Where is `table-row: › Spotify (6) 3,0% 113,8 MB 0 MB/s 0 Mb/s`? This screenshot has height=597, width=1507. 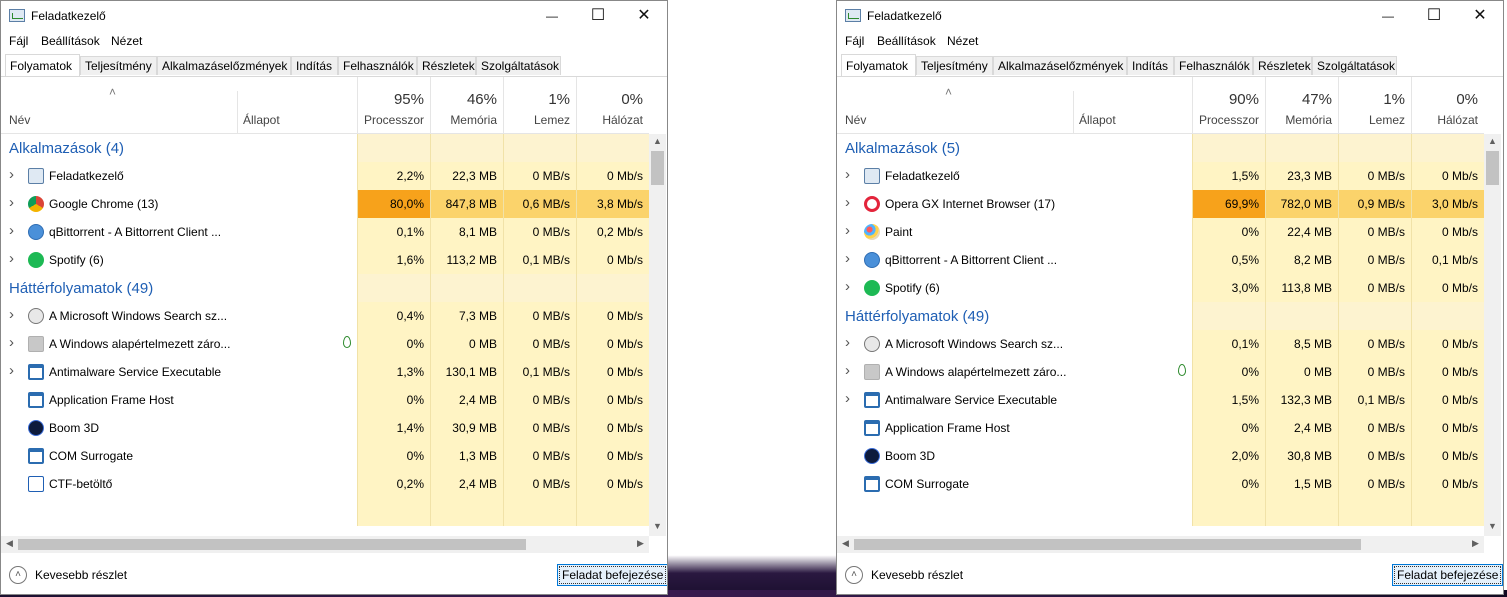 table-row: › Spotify (6) 3,0% 113,8 MB 0 MB/s 0 Mb/s is located at coordinates (1160, 288).